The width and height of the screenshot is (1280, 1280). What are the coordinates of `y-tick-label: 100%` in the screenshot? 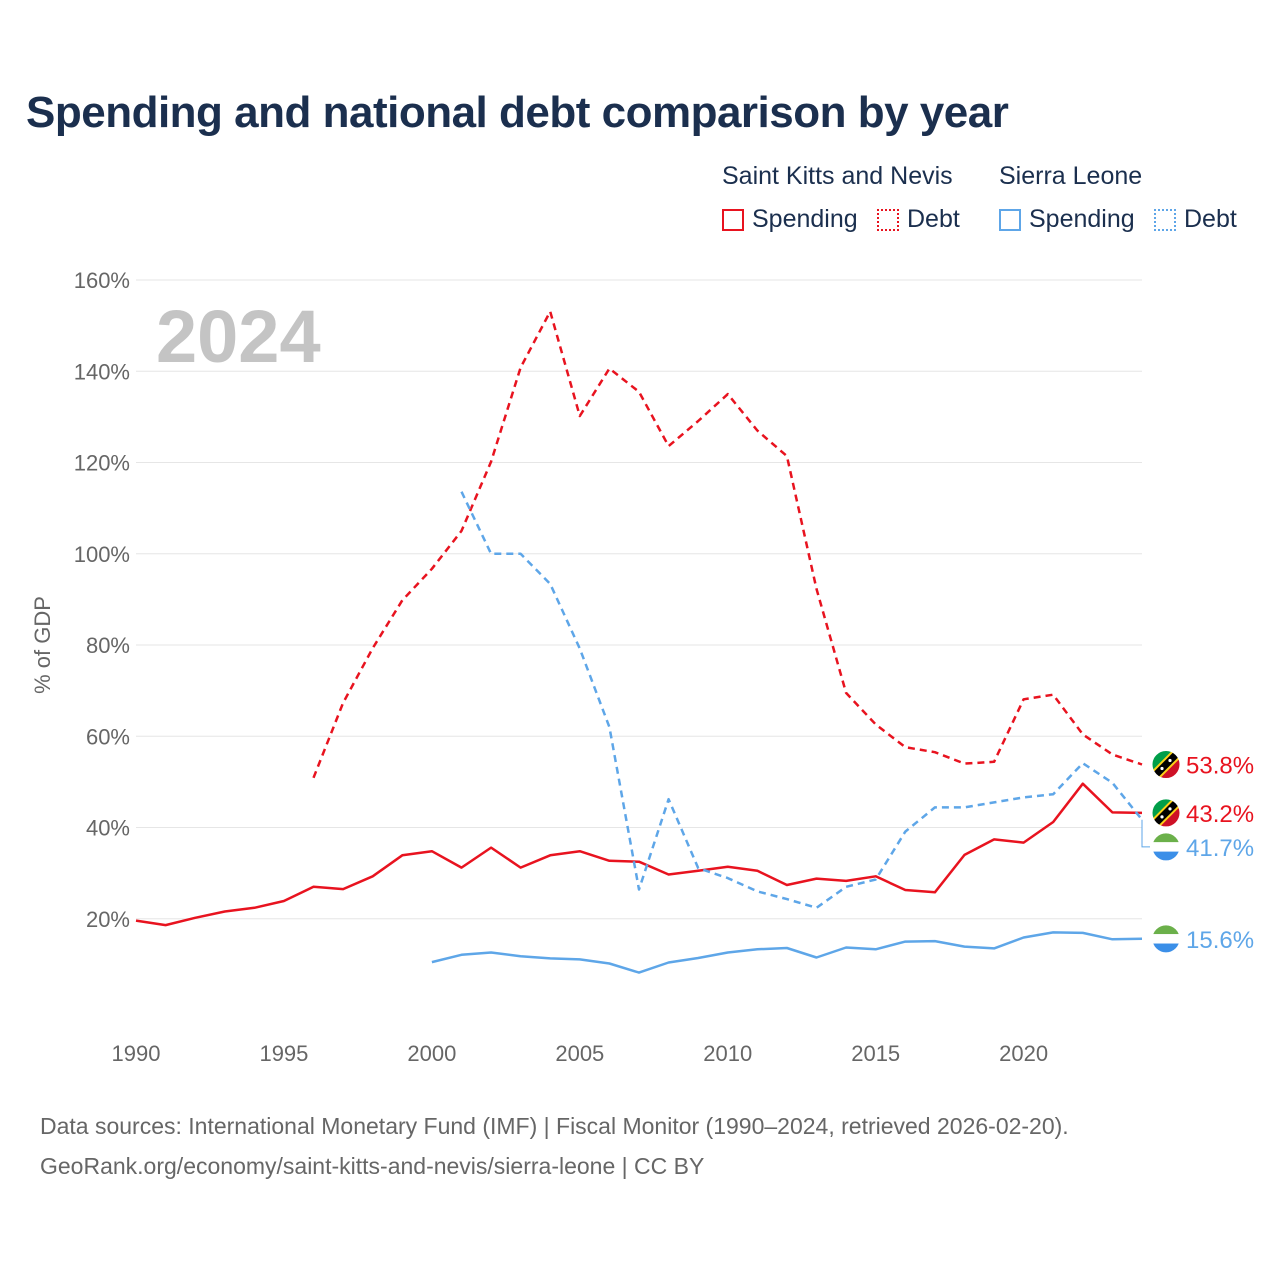 It's located at (102, 554).